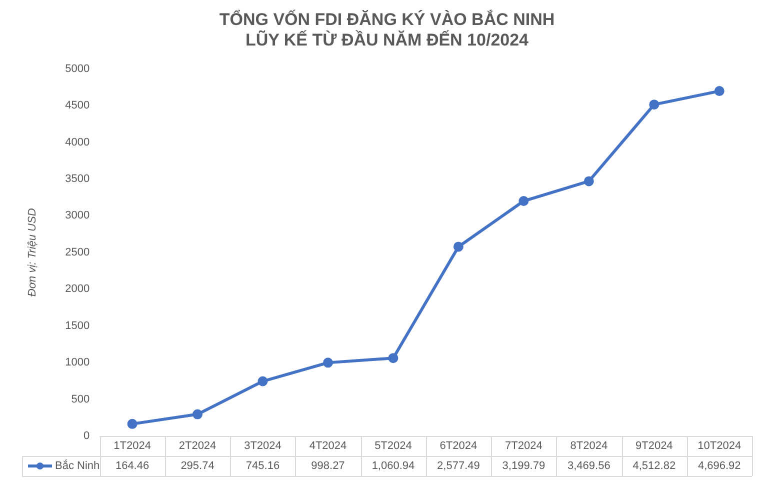  What do you see at coordinates (87, 436) in the screenshot?
I see `y-tick-label: 0` at bounding box center [87, 436].